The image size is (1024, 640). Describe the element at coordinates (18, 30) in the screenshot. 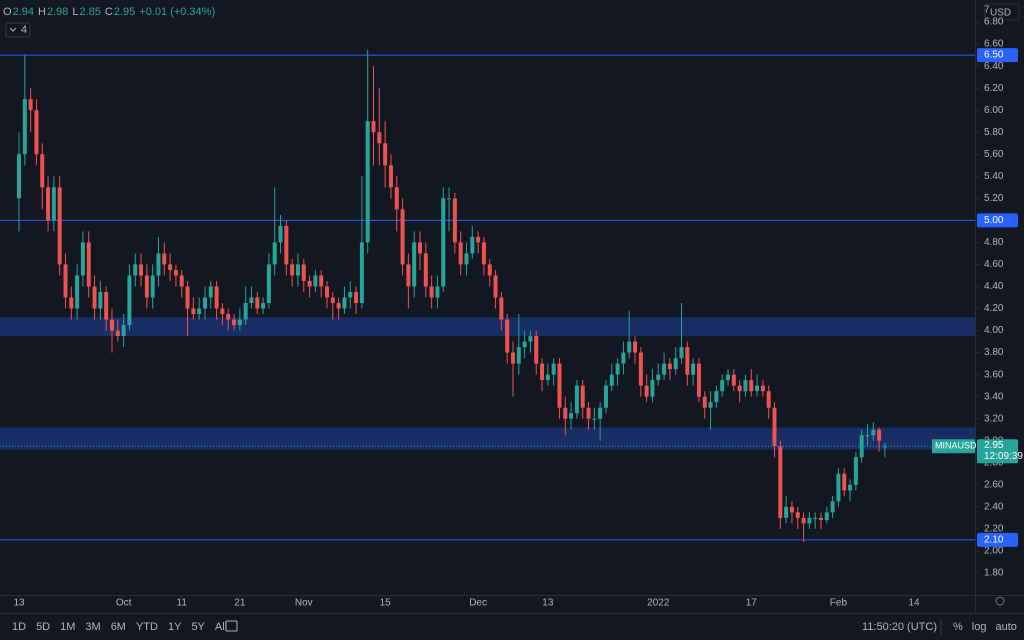

I see `indicator-toggle` at that location.